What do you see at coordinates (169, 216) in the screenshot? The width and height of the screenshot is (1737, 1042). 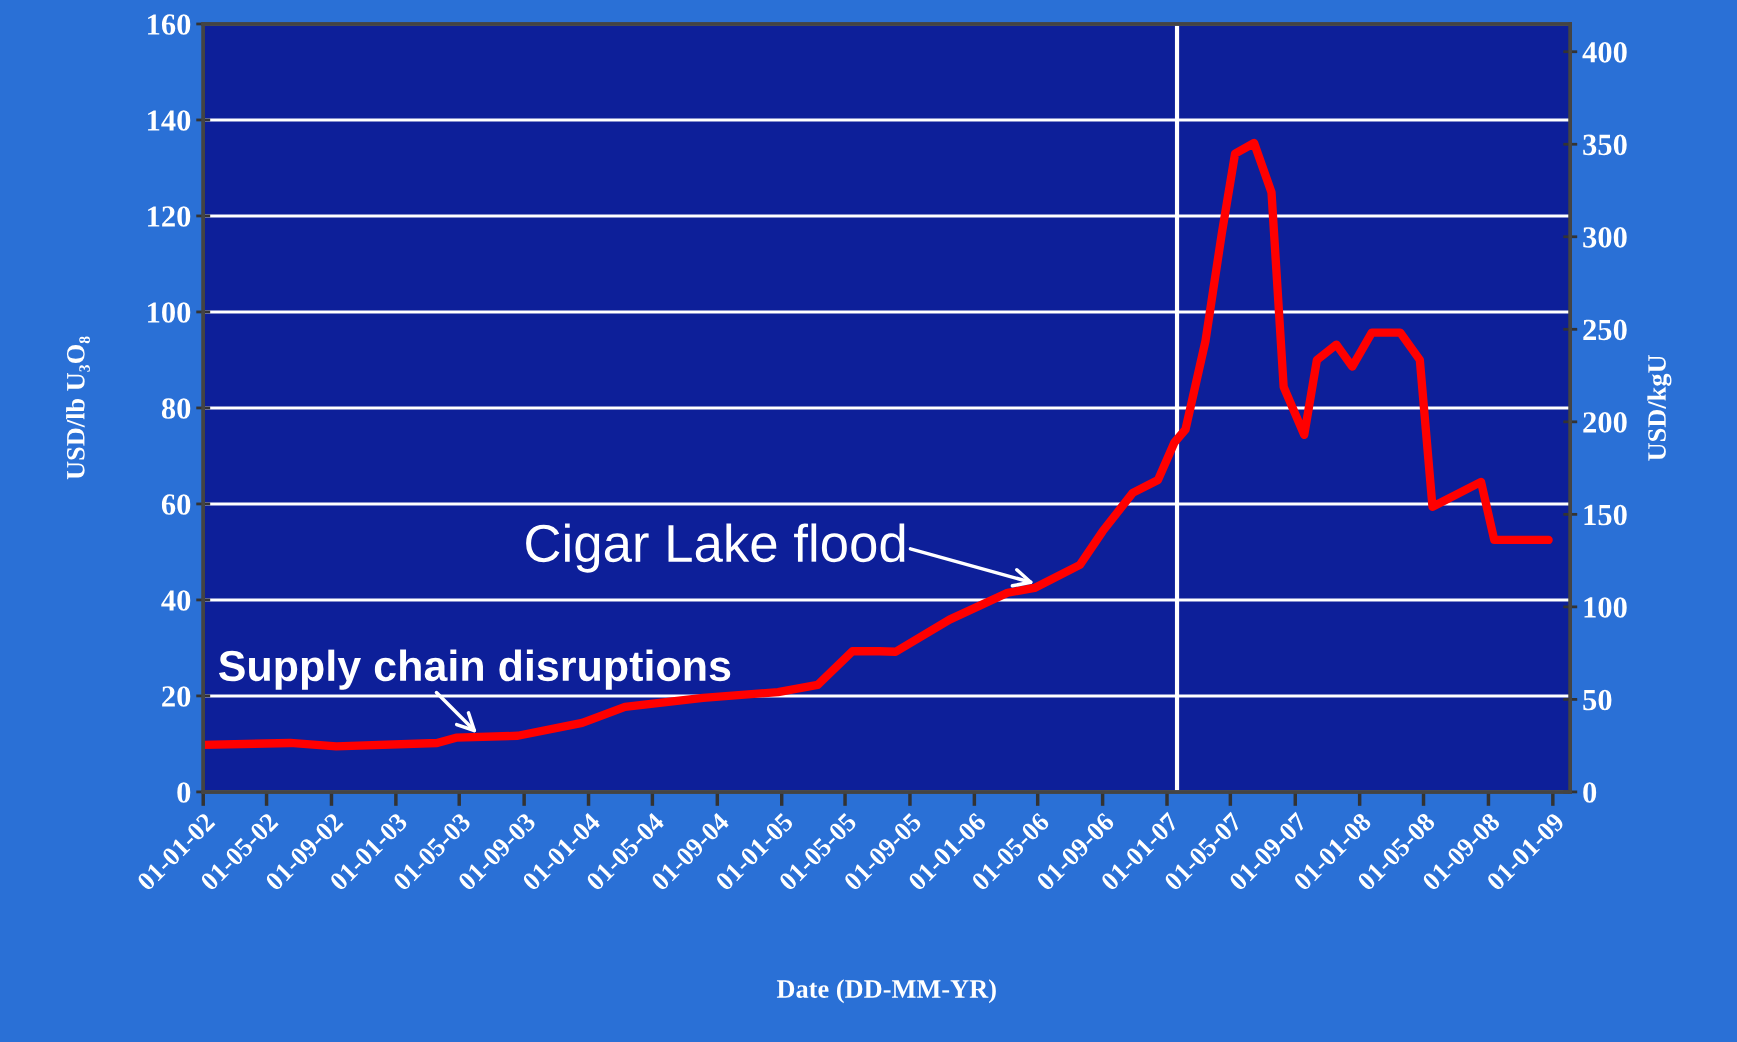 I see `y-tick-label: 120` at bounding box center [169, 216].